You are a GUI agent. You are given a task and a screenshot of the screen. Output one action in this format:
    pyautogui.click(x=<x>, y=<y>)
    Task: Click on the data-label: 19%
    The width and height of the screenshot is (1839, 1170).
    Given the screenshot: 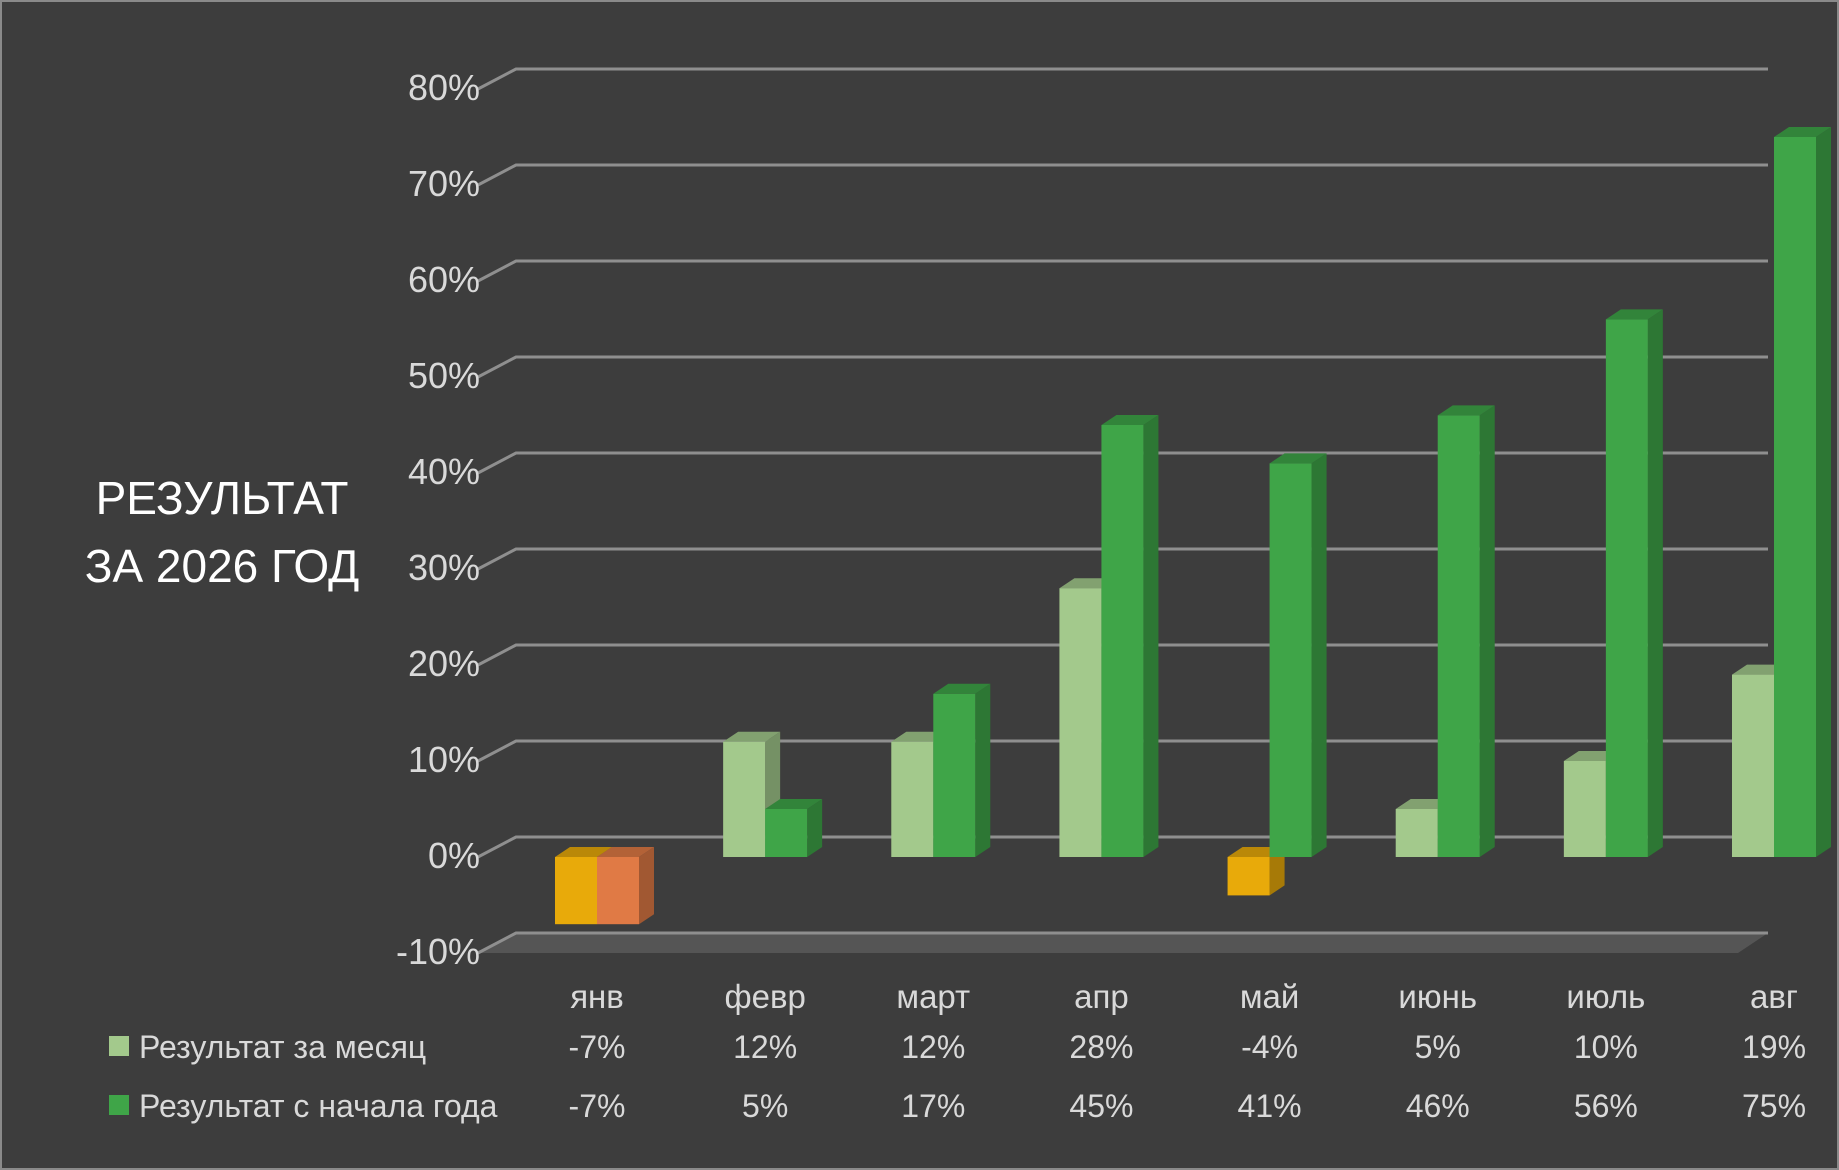 What is the action you would take?
    pyautogui.click(x=1774, y=1047)
    